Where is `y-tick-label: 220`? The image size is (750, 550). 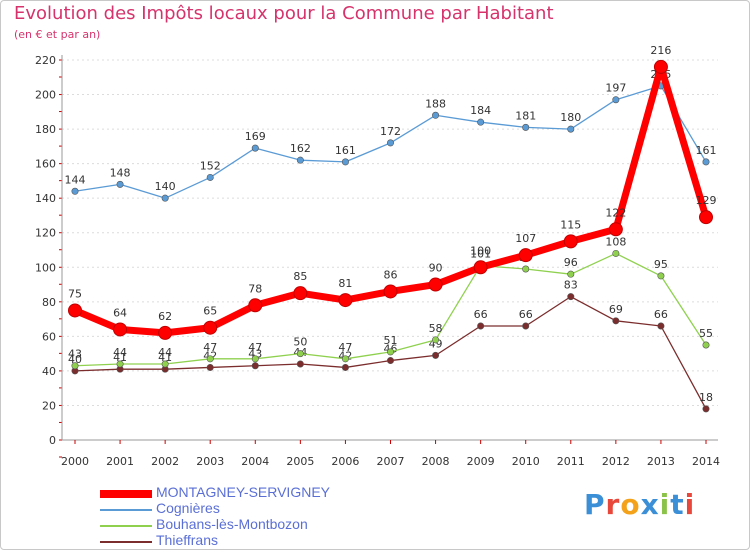
y-tick-label: 220 is located at coordinates (45, 60).